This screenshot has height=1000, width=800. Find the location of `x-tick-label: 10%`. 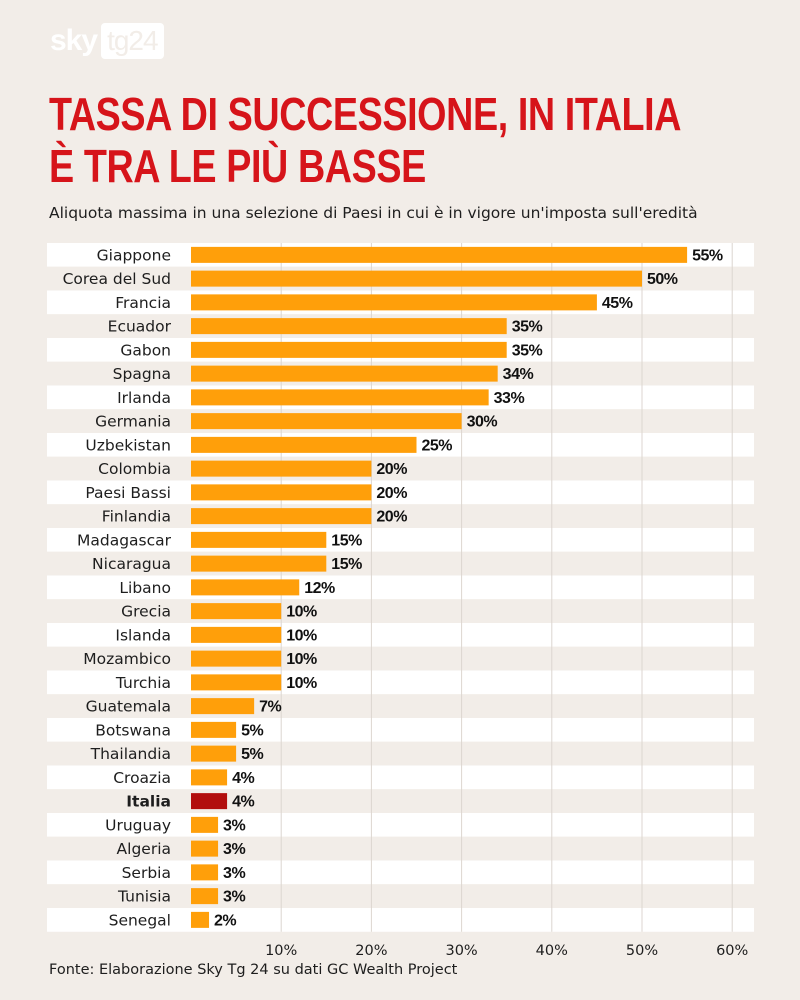

x-tick-label: 10% is located at coordinates (281, 951).